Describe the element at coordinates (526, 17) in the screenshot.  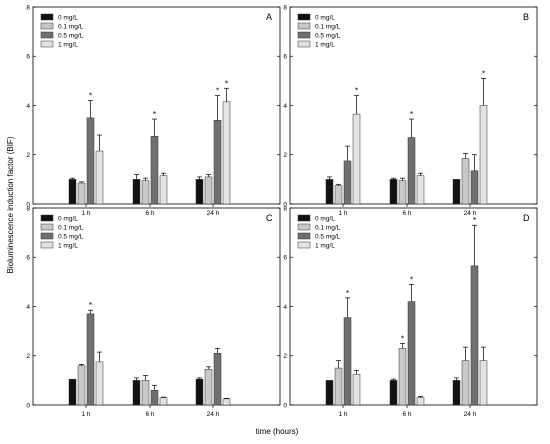
I see `panel-letter: B` at that location.